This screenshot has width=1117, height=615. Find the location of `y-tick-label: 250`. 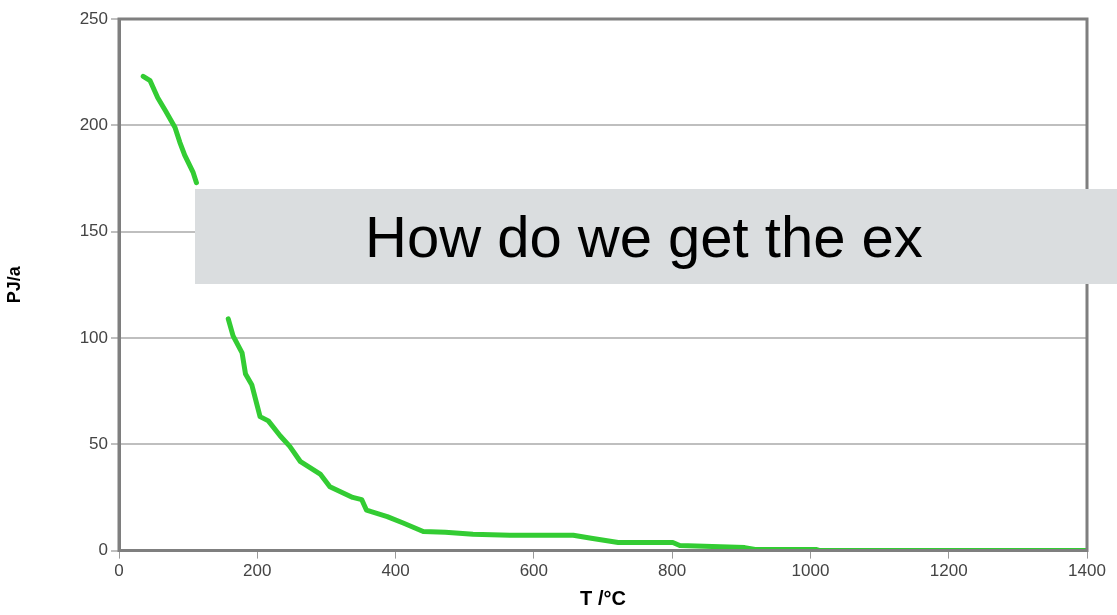

y-tick-label: 250 is located at coordinates (93, 18).